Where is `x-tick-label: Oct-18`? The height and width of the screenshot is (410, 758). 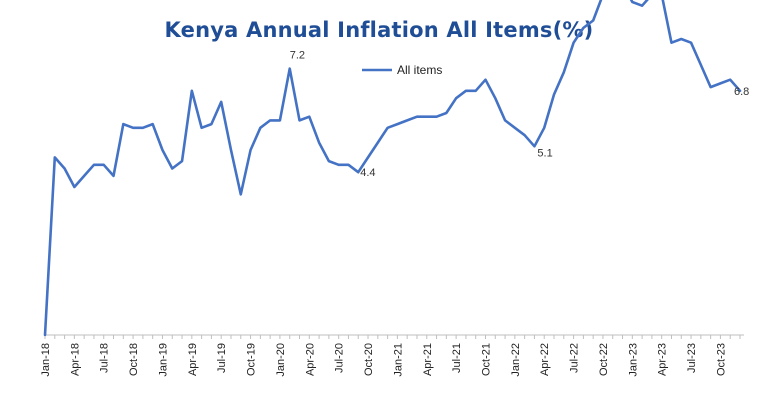
x-tick-label: Oct-18 is located at coordinates (134, 359).